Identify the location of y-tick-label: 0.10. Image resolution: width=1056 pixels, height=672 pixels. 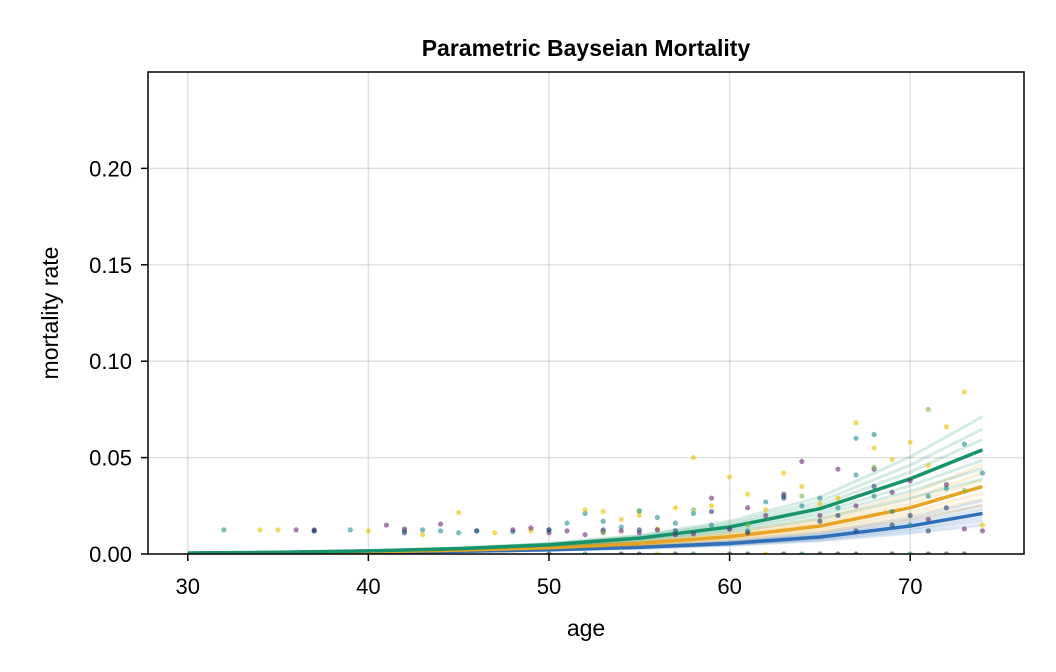
(110, 361).